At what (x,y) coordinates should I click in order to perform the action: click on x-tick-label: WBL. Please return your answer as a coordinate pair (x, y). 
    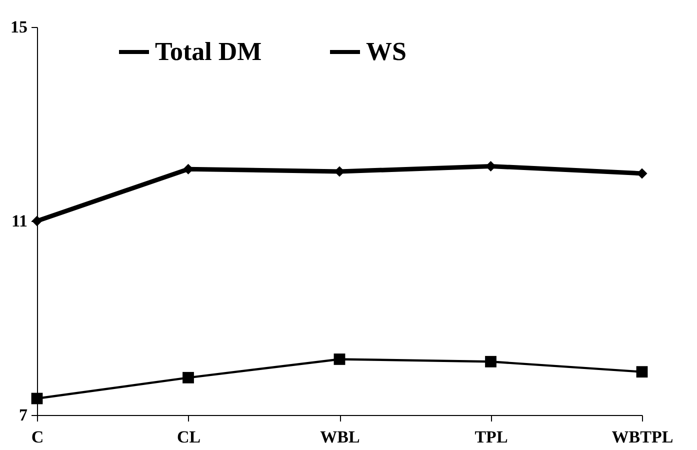
    Looking at the image, I should click on (340, 437).